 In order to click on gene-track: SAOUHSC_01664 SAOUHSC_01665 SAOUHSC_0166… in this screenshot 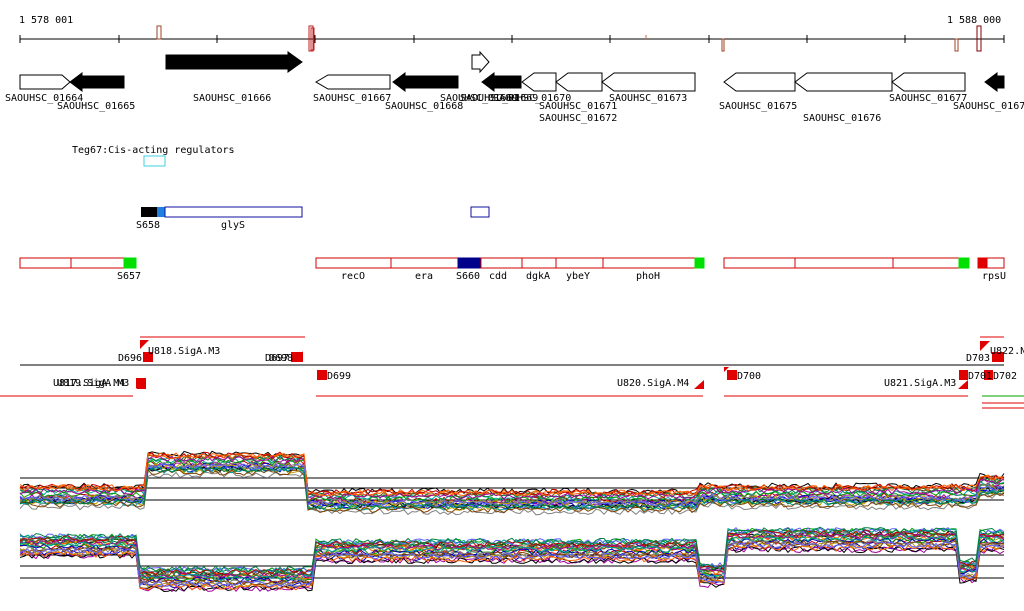, I will do `click(514, 87)`.